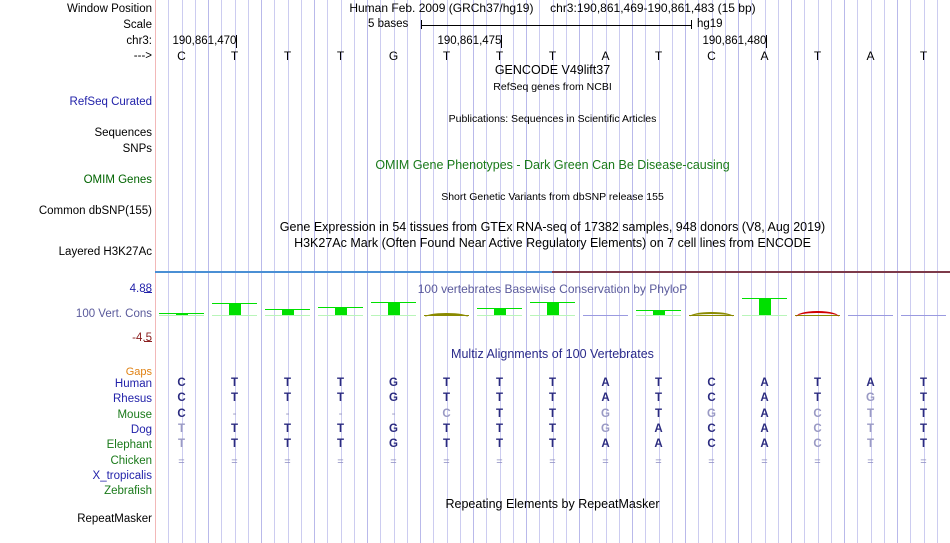  I want to click on scale-bar-label: 5 bases, so click(388, 24).